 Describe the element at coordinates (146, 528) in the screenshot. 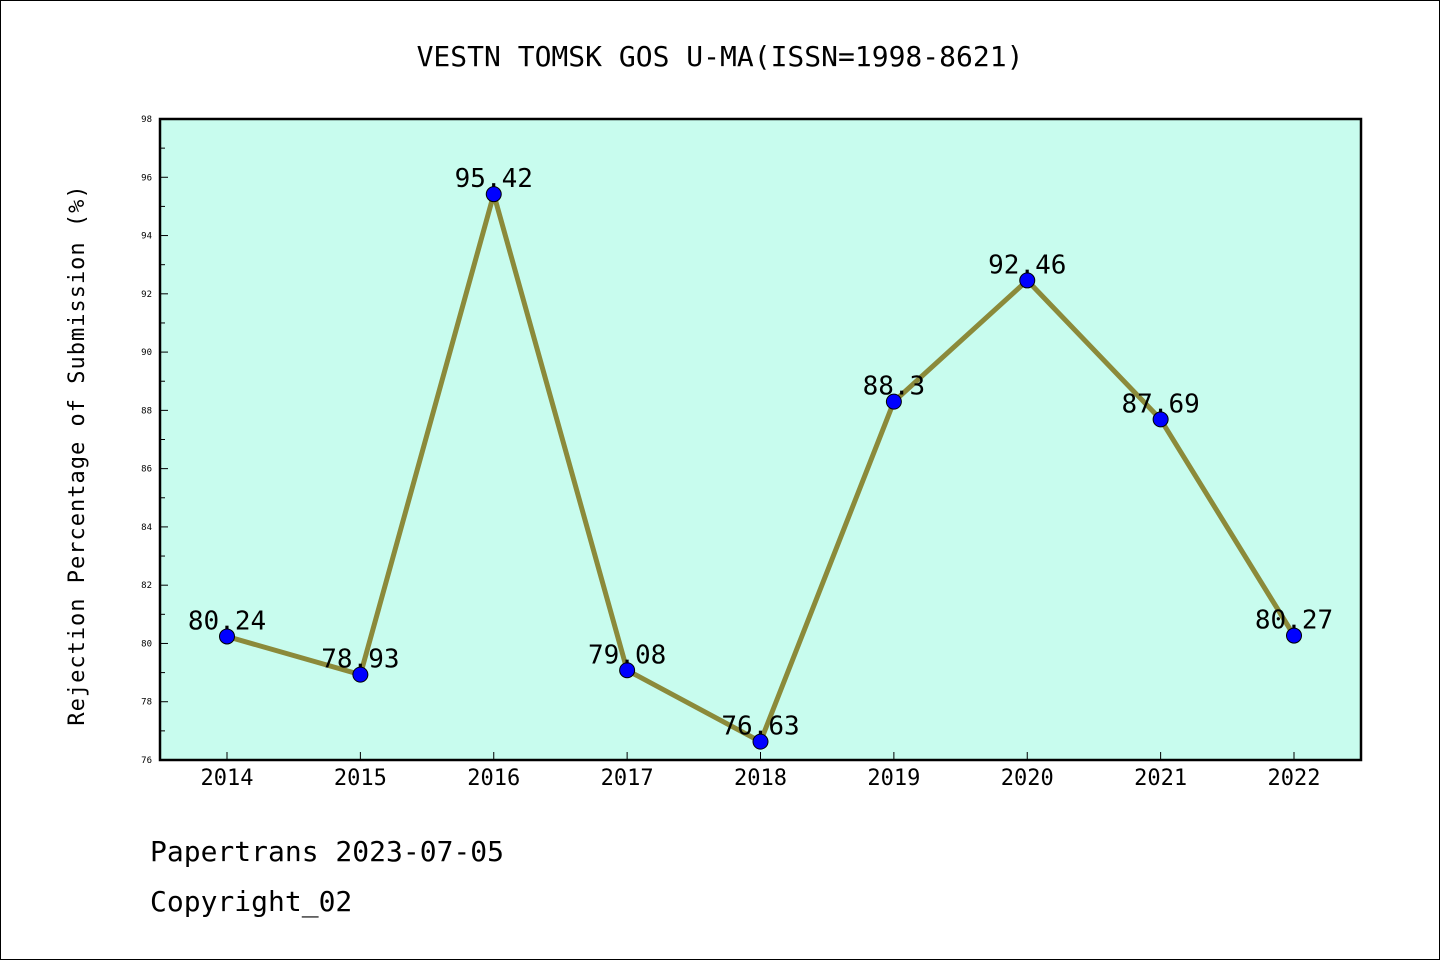

I see `y-tick-label: 84` at that location.